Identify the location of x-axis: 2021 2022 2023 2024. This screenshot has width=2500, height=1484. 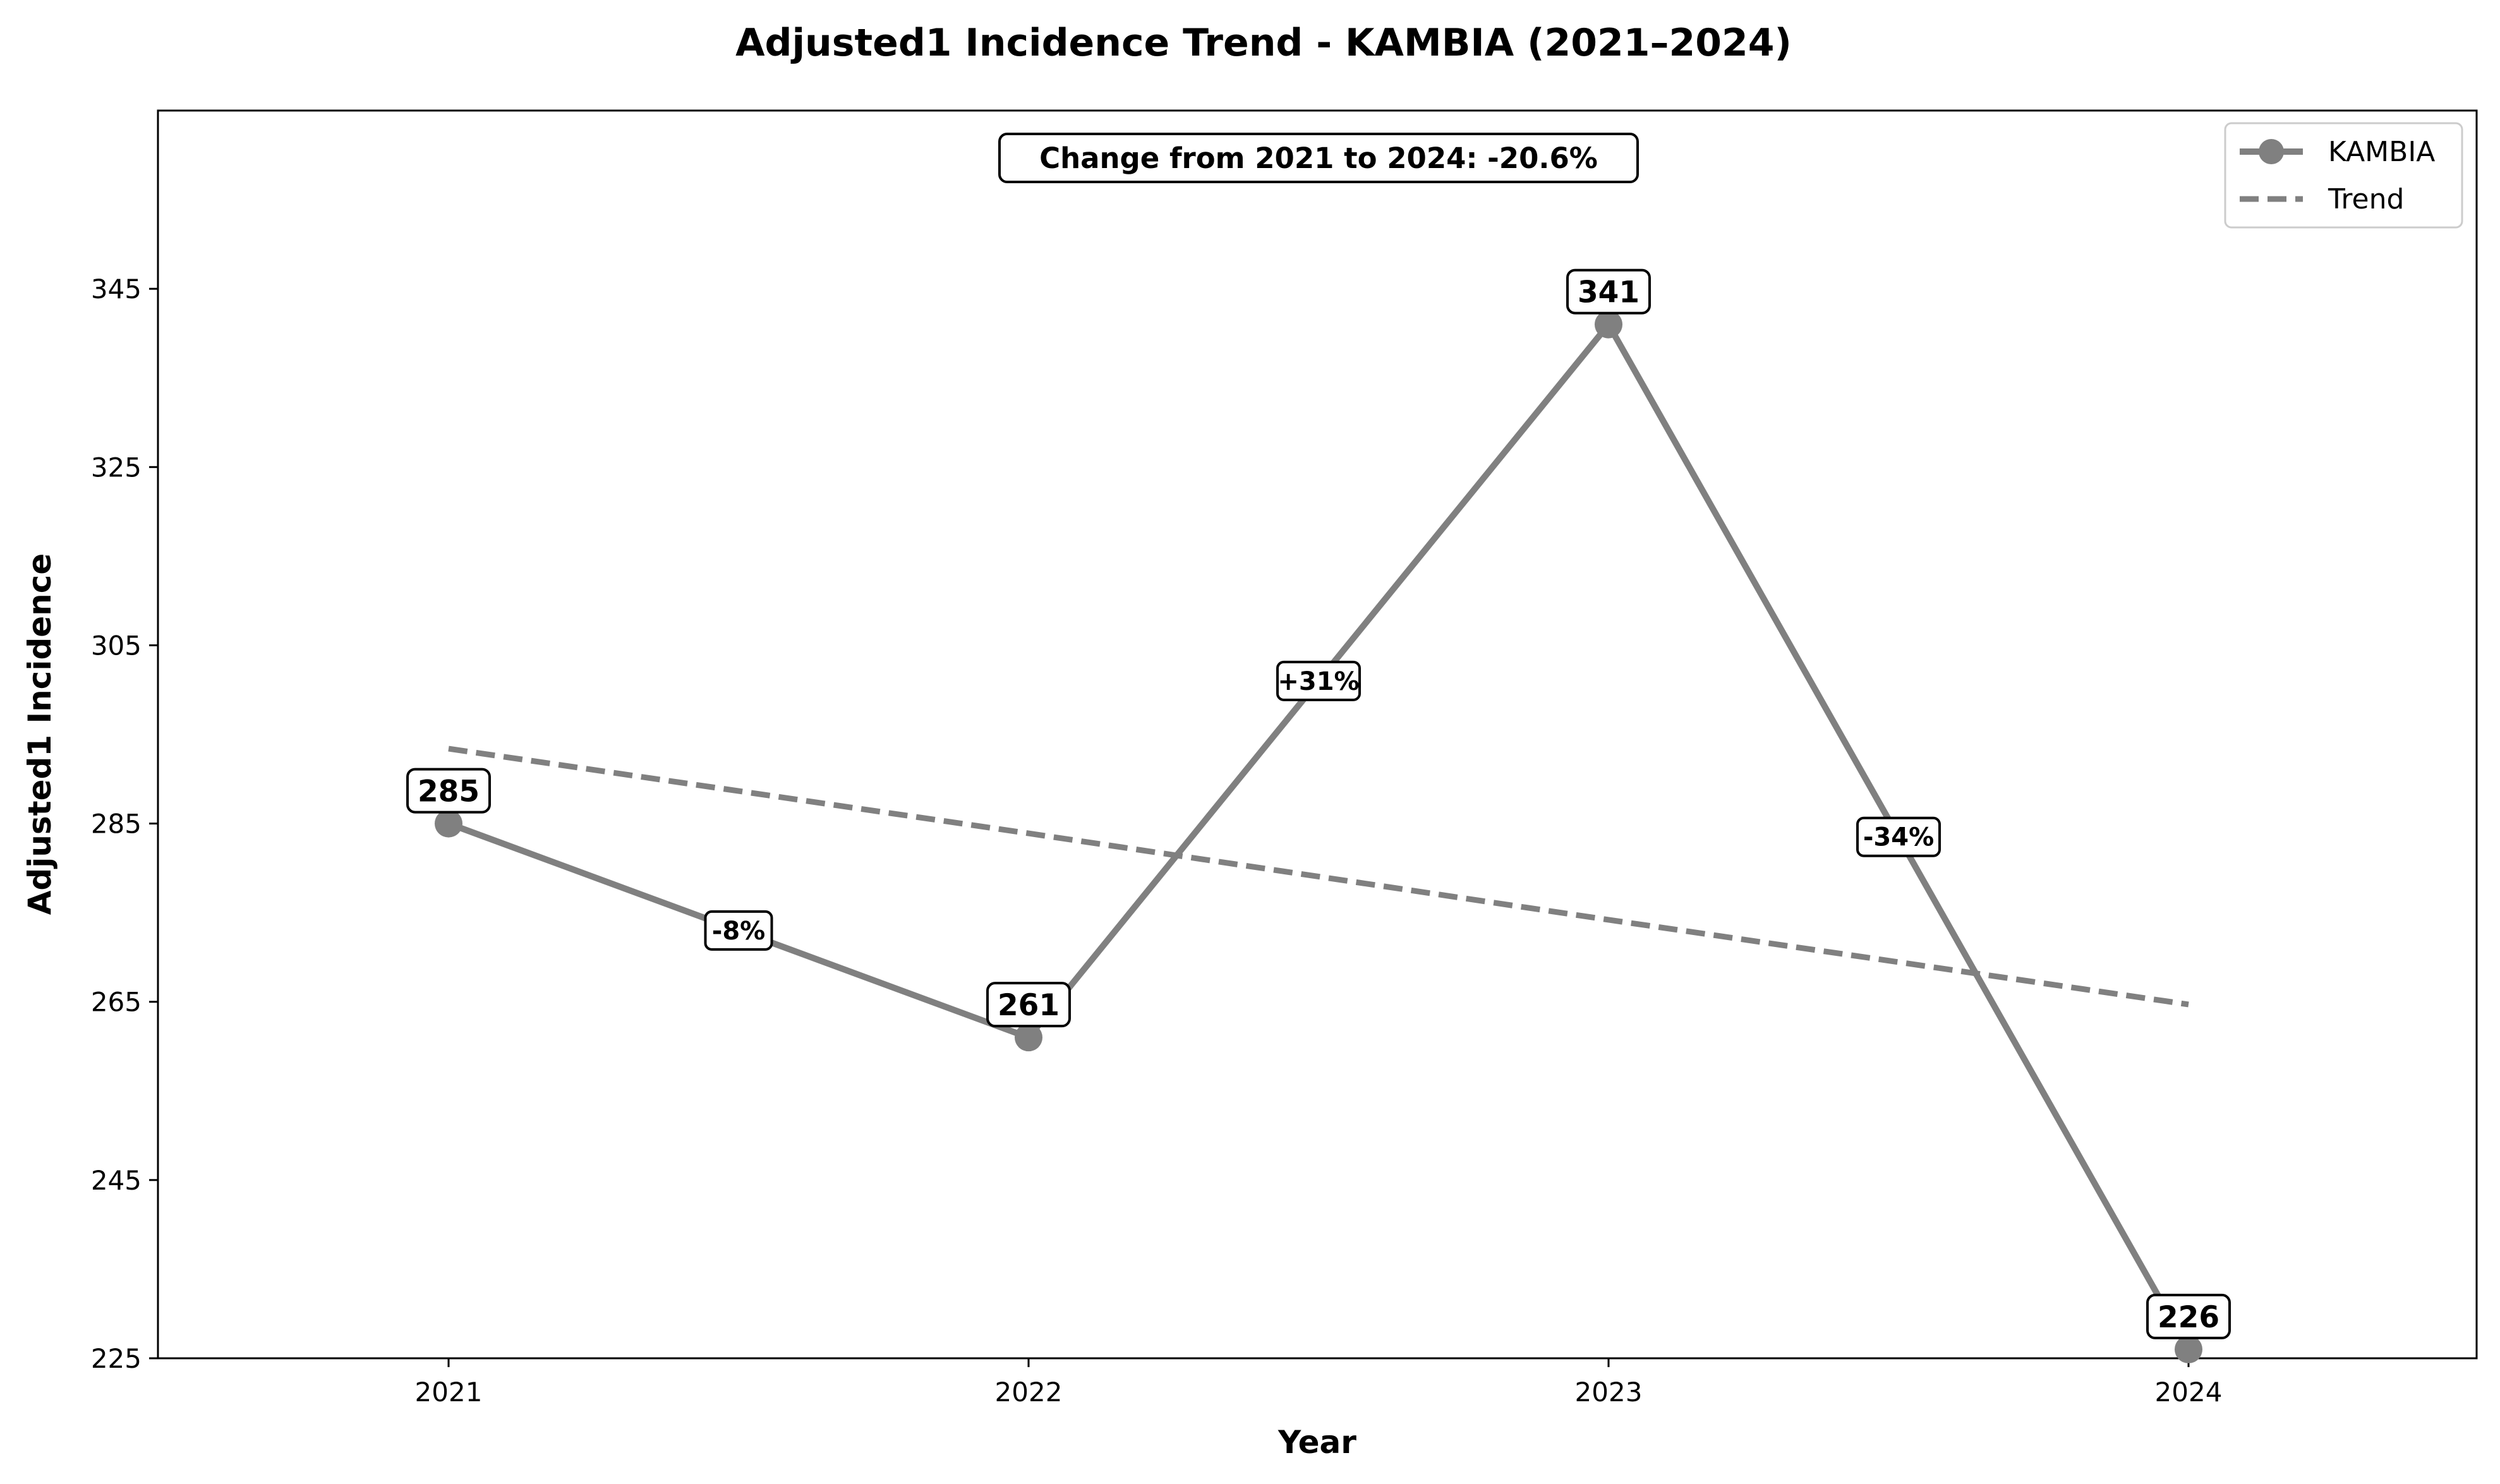
(1319, 1383).